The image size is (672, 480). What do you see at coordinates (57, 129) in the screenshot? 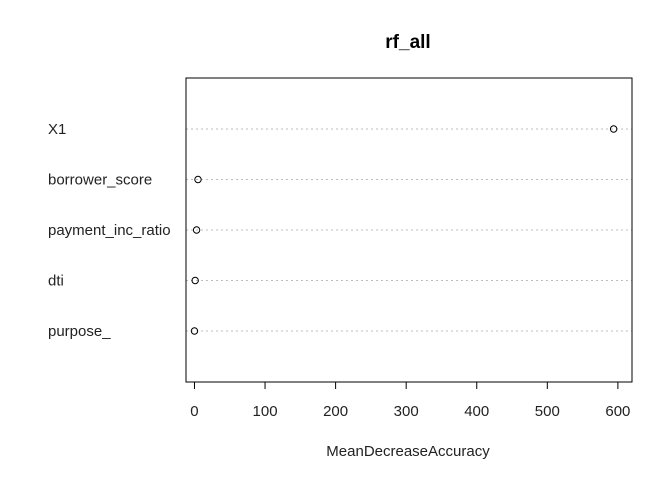
I see `category-label: X1` at bounding box center [57, 129].